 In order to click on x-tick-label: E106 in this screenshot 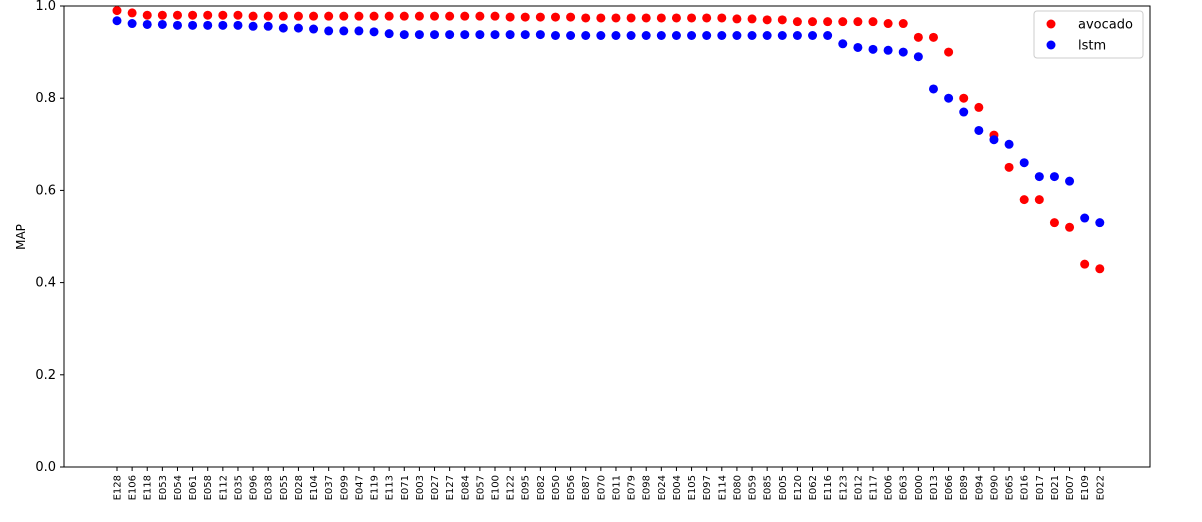, I will do `click(133, 487)`.